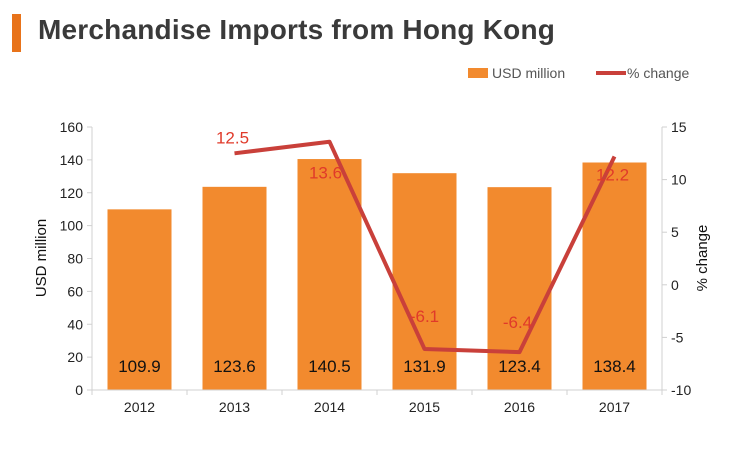 This screenshot has height=450, width=750. I want to click on y2-tick-label: -5, so click(677, 337).